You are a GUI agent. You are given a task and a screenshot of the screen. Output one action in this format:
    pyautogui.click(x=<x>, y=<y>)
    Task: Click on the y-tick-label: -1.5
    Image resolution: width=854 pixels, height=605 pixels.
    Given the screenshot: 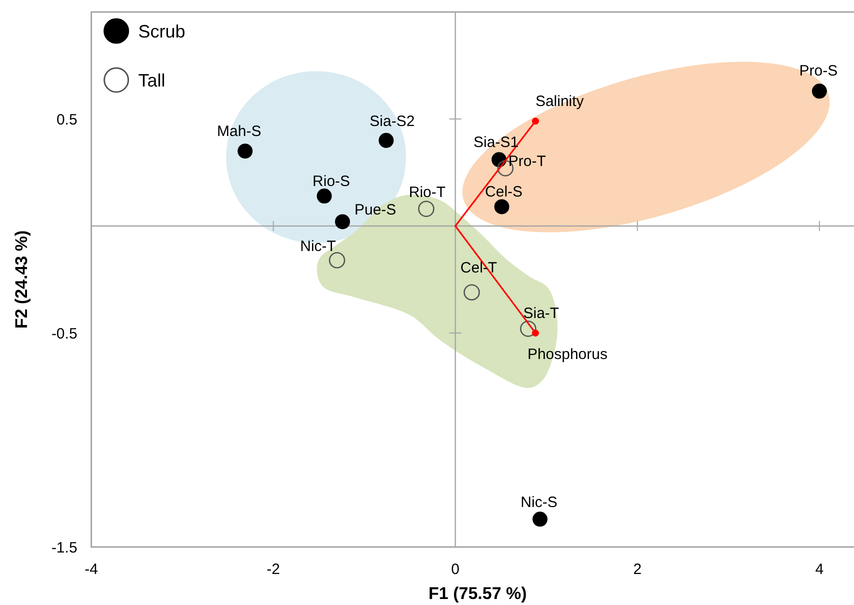 What is the action you would take?
    pyautogui.click(x=64, y=548)
    